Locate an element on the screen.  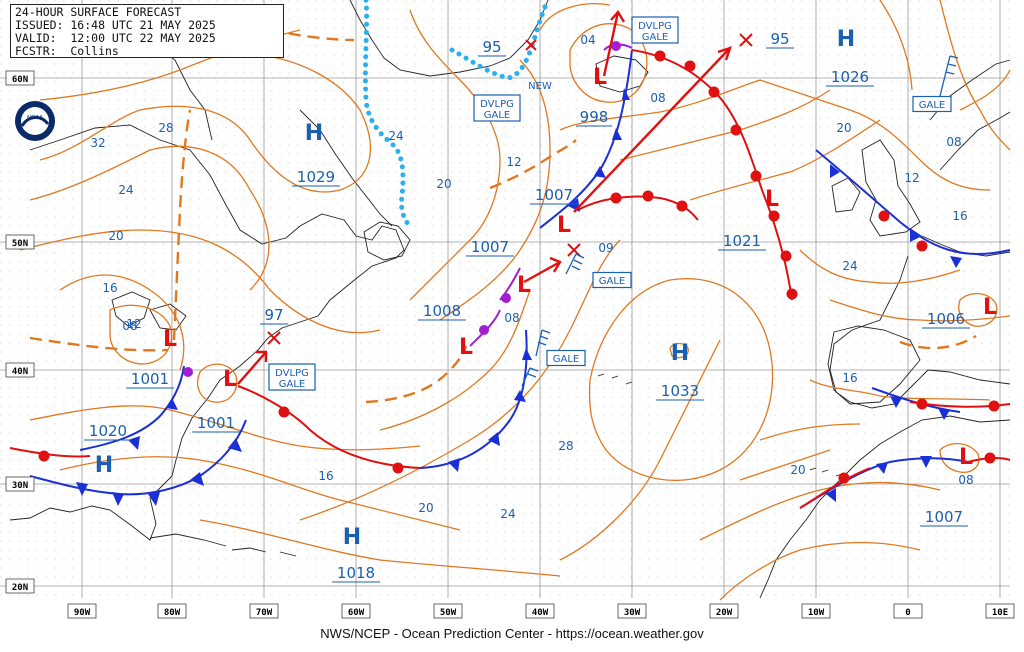
warning-label: DVLPG is located at coordinates (655, 26).